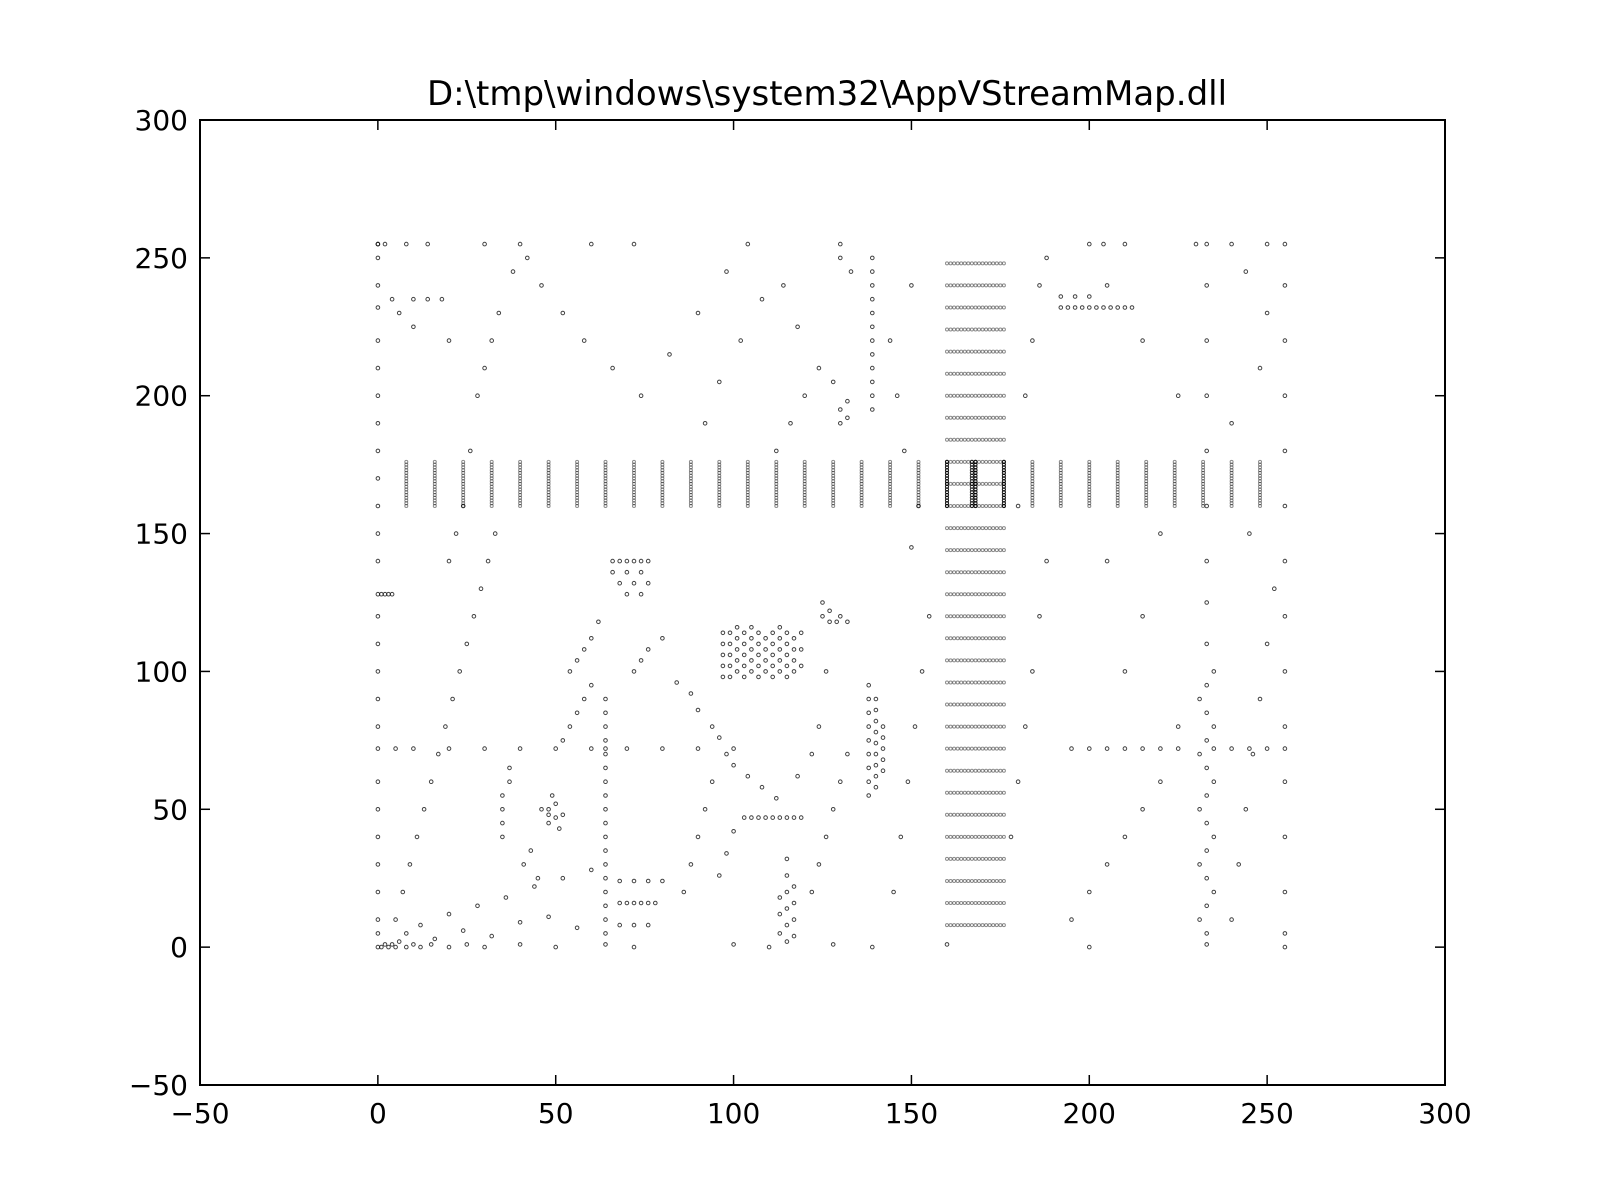 The width and height of the screenshot is (1600, 1200). Describe the element at coordinates (199, 1113) in the screenshot. I see `x-tick-label: −50` at that location.